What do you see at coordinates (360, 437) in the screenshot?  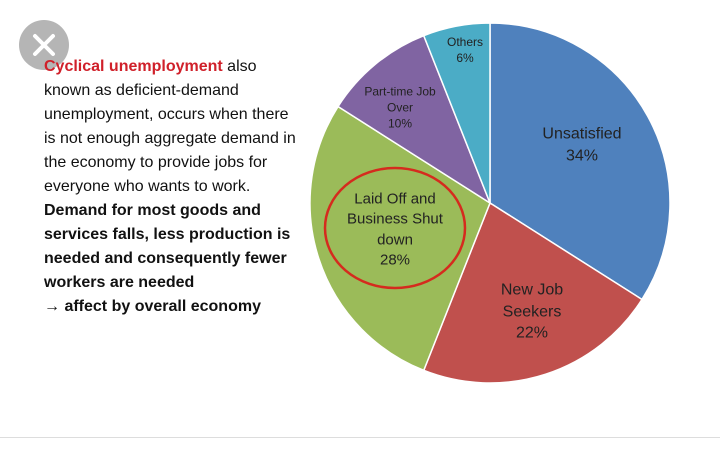 I see `divider` at bounding box center [360, 437].